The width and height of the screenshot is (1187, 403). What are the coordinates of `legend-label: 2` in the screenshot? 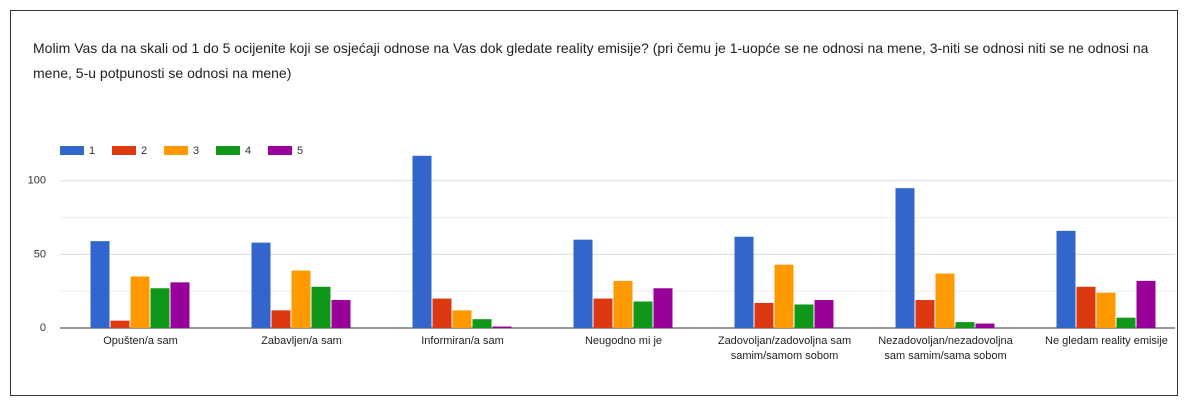 It's located at (144, 151).